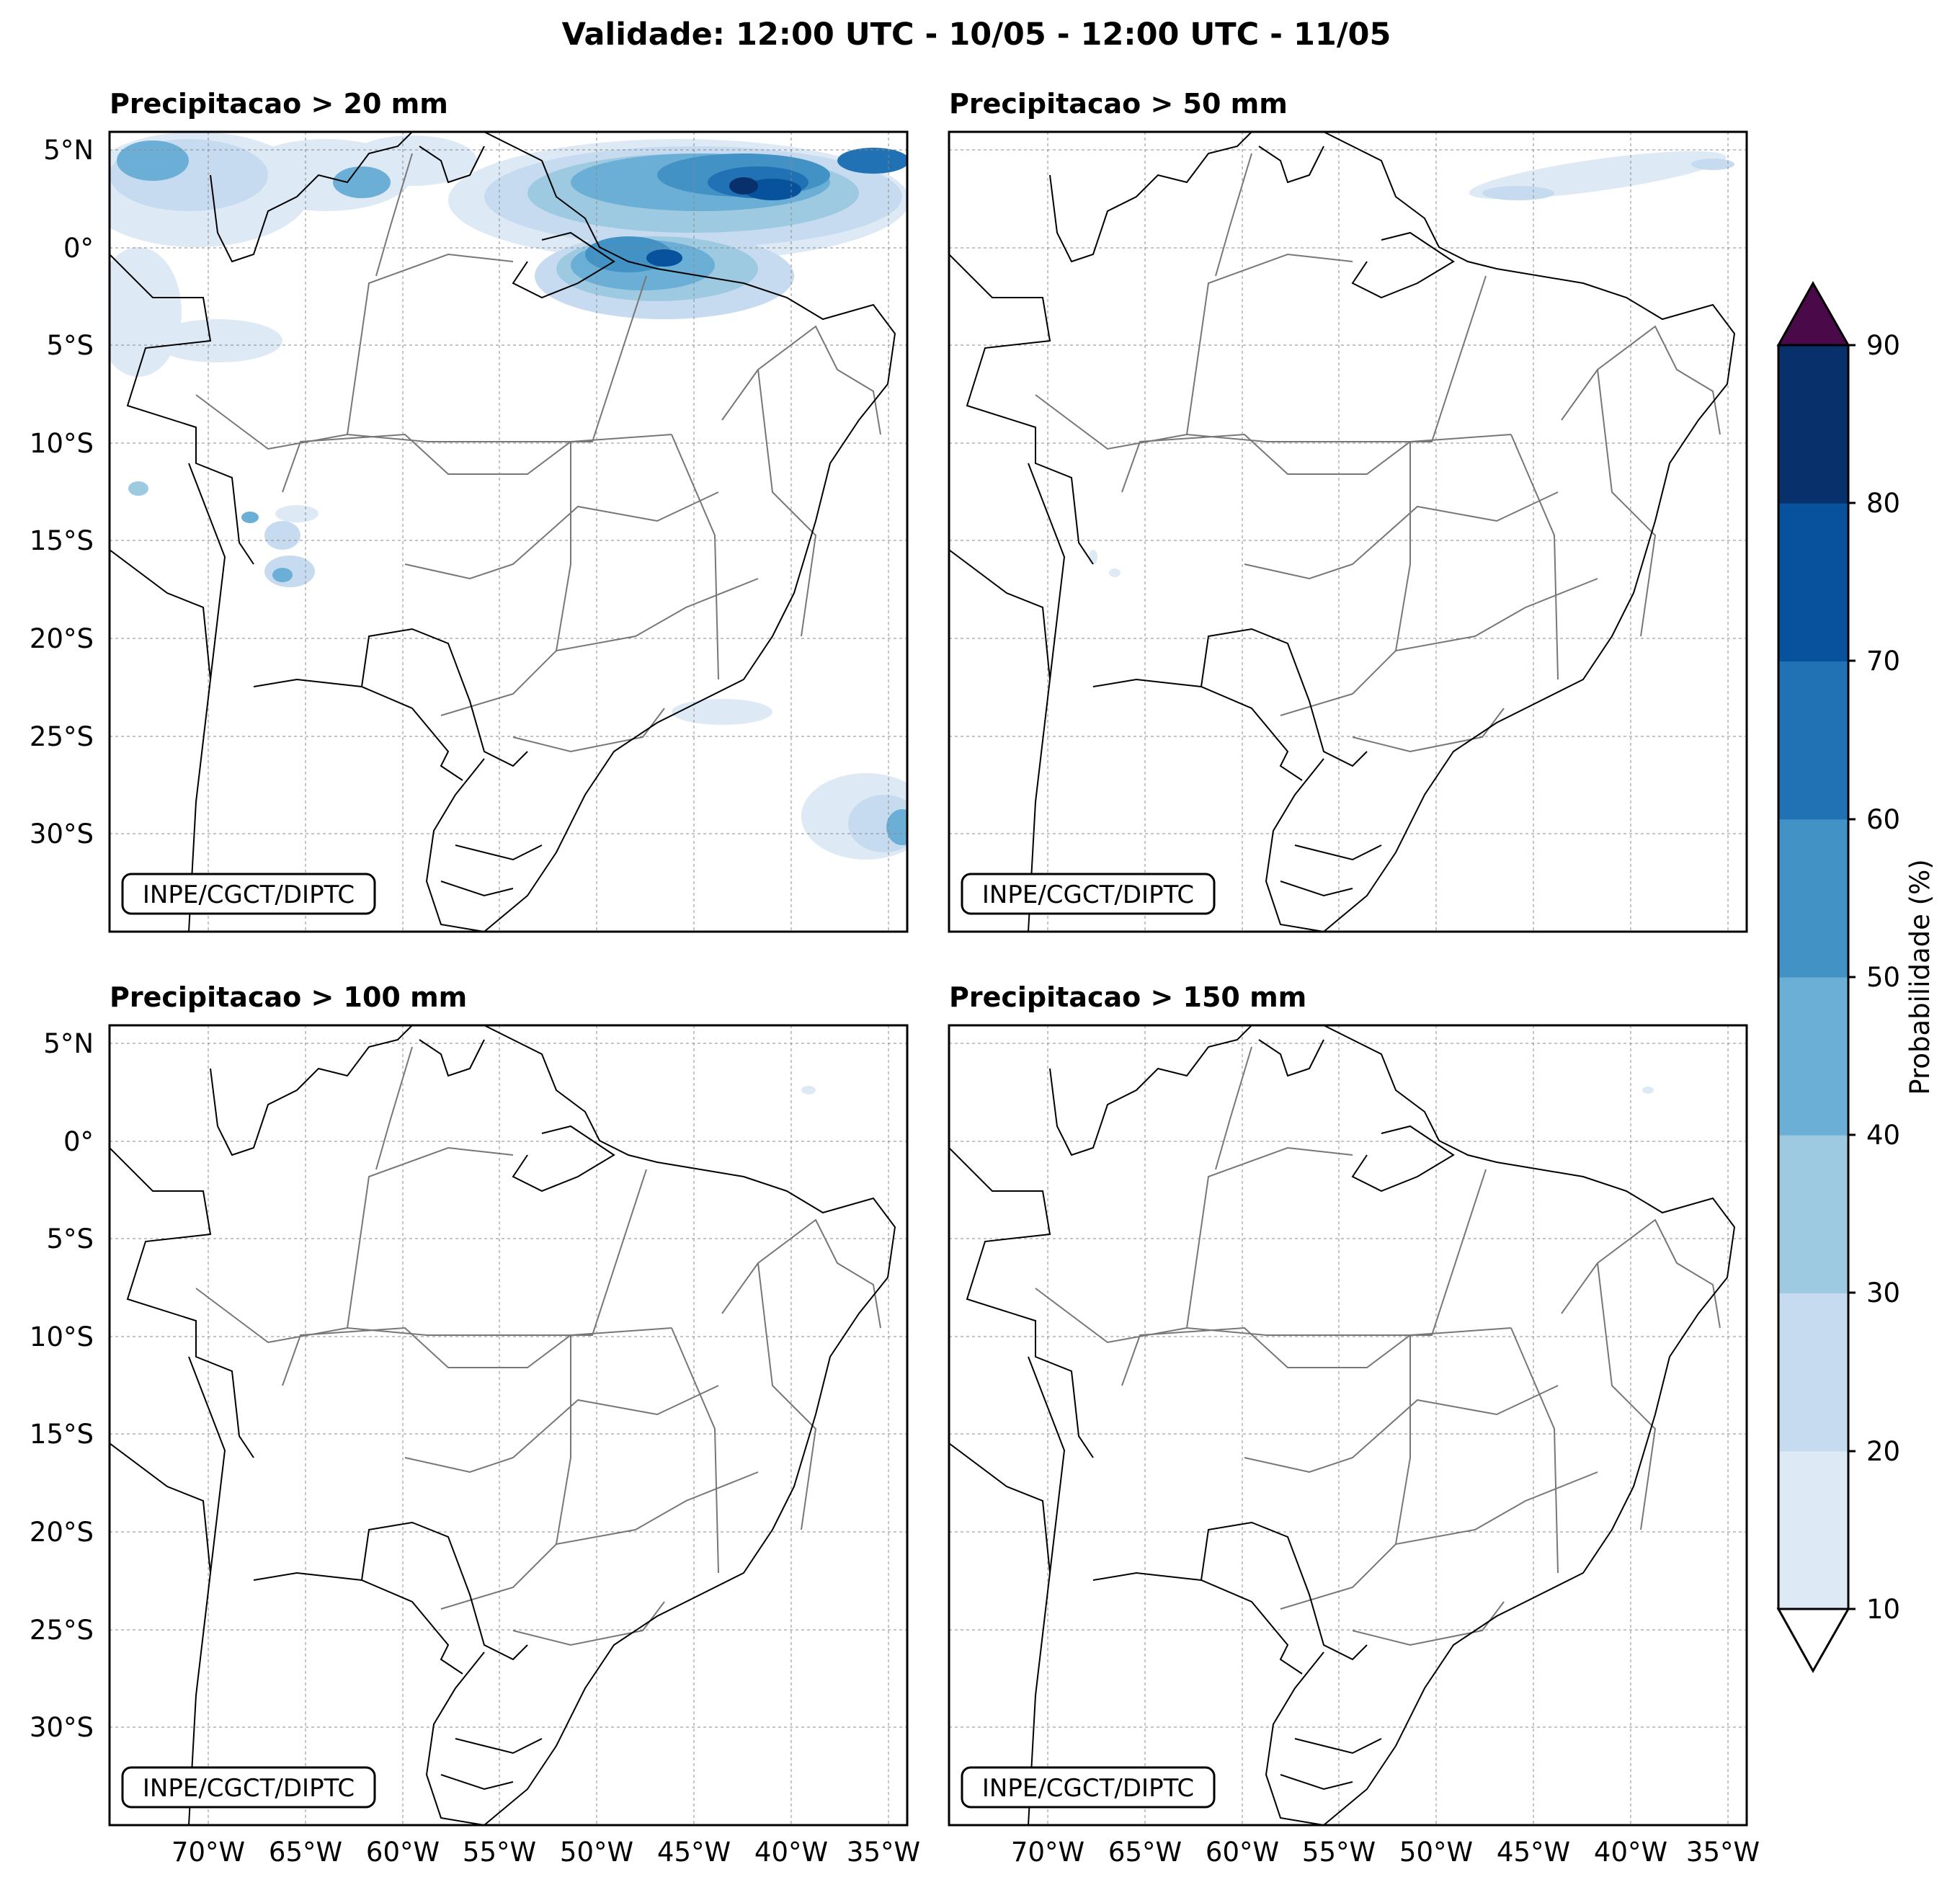  What do you see at coordinates (1118, 104) in the screenshot?
I see `panel-title: Precipitacao > 50 mm` at bounding box center [1118, 104].